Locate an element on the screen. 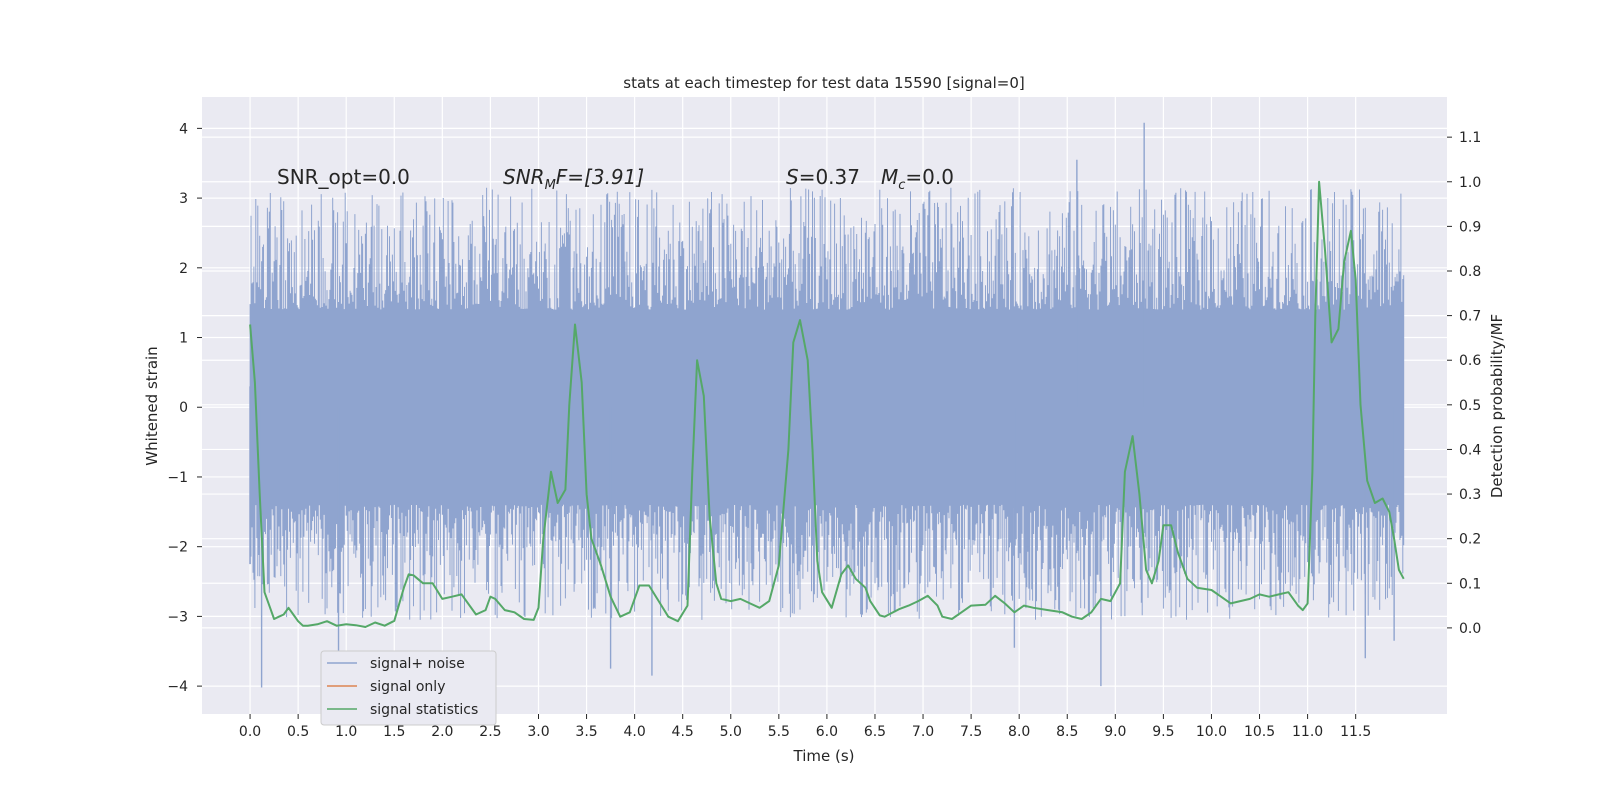 The image size is (1600, 800). x-tick-label: 10.5 is located at coordinates (1259, 732).